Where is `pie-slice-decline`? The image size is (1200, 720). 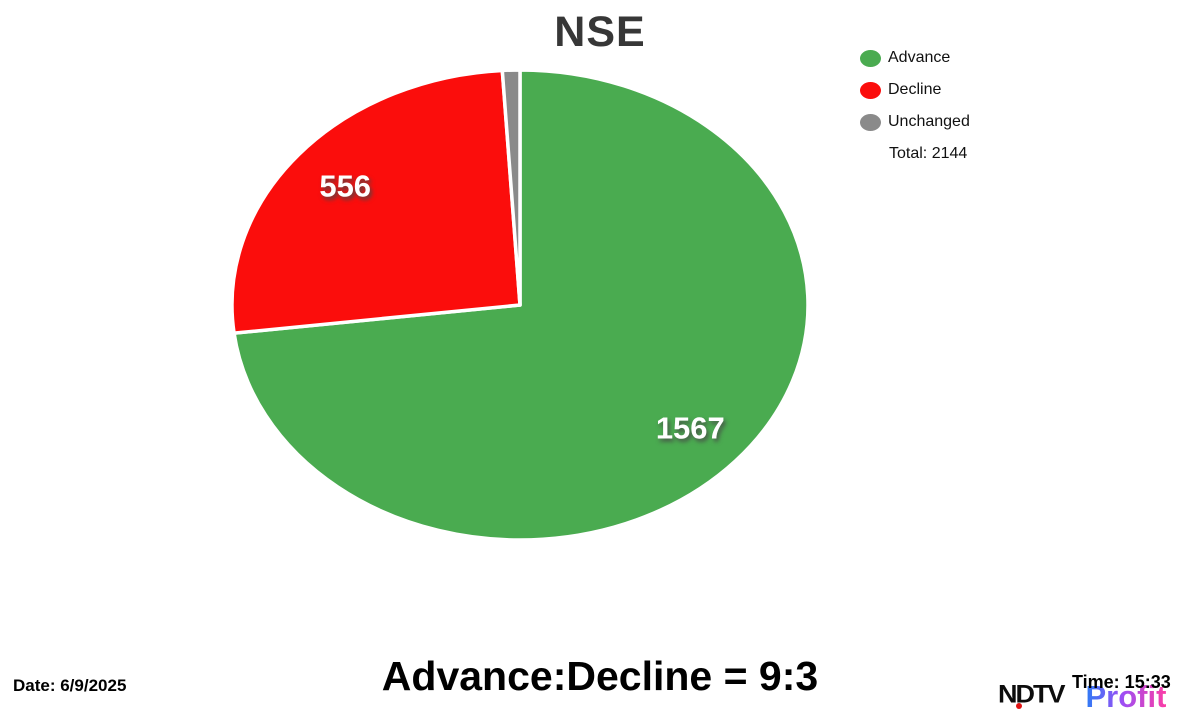
pie-slice-decline is located at coordinates (376, 201).